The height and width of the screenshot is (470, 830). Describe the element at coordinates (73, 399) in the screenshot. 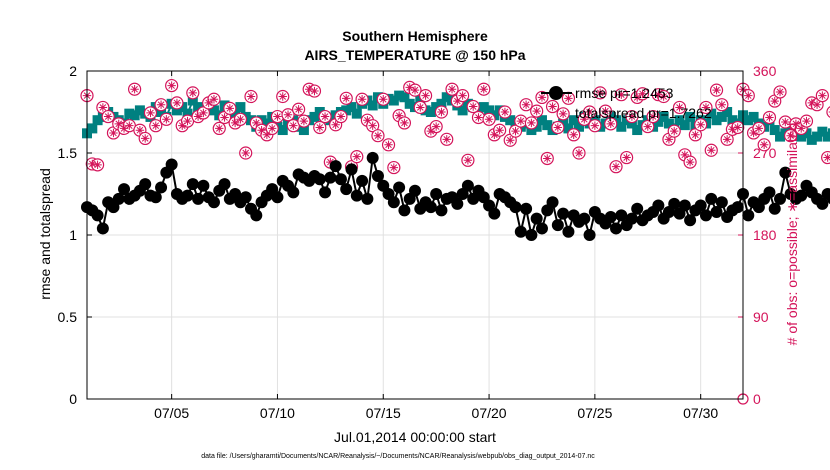

I see `y-tick-label-left: 0` at that location.